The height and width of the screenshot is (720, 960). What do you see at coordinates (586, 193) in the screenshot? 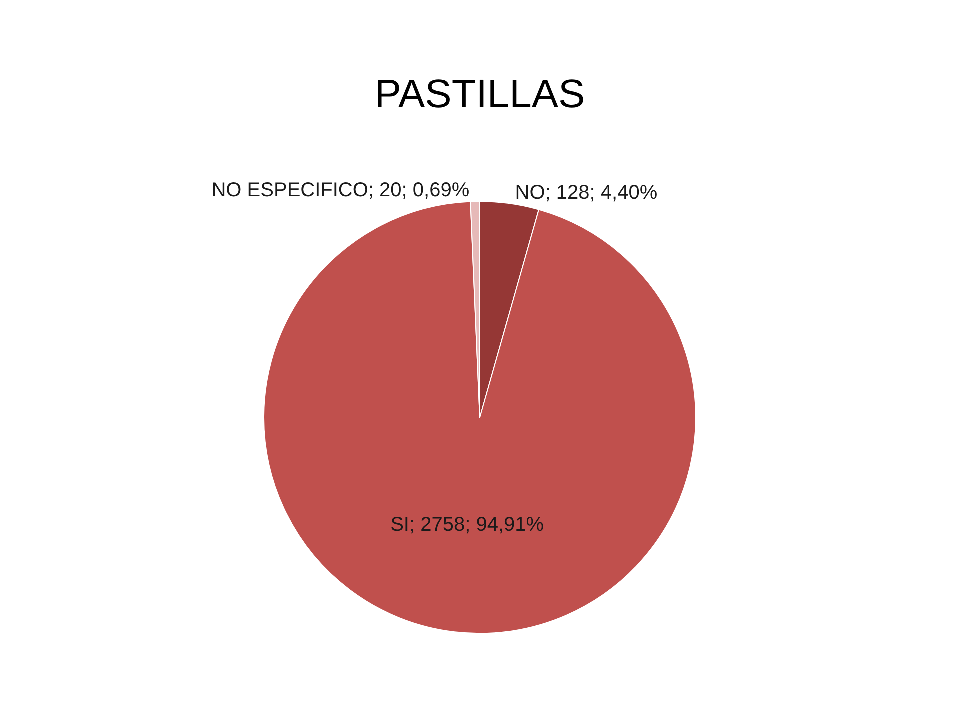
I see `slice-label: NO; 128; 4,40%` at bounding box center [586, 193].